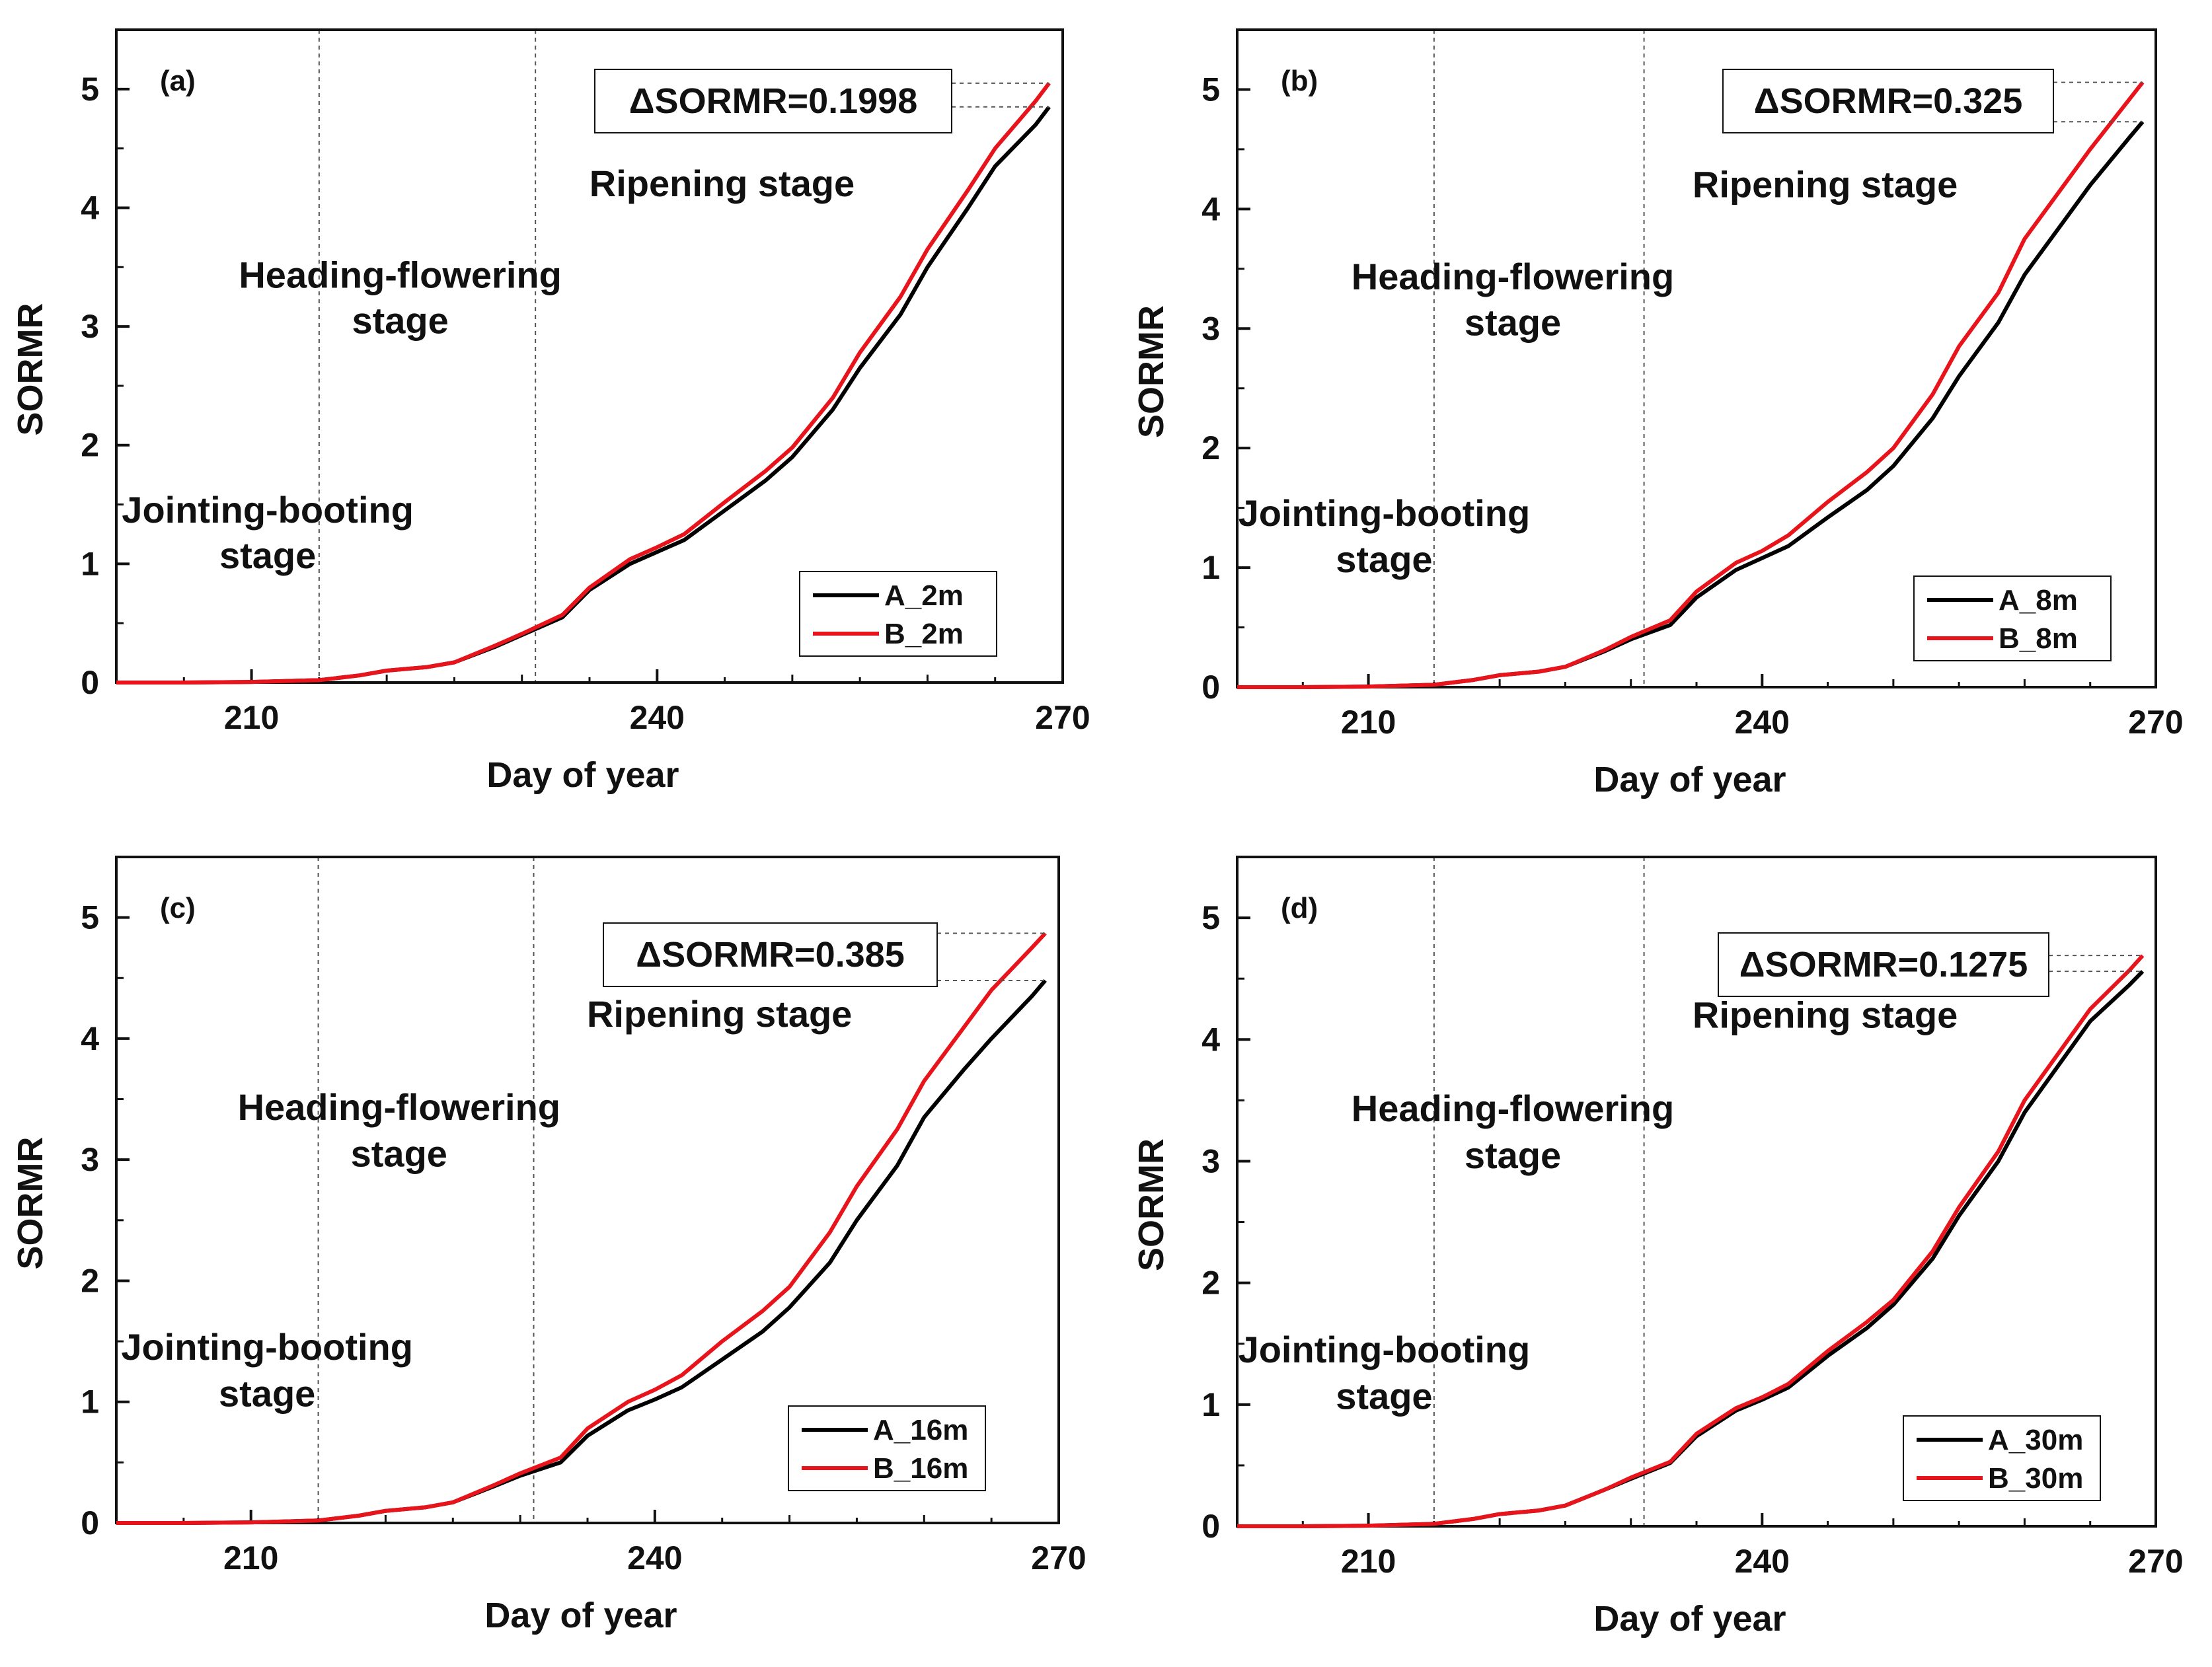  I want to click on delta-label: ΔSORMR=0.1998, so click(773, 101).